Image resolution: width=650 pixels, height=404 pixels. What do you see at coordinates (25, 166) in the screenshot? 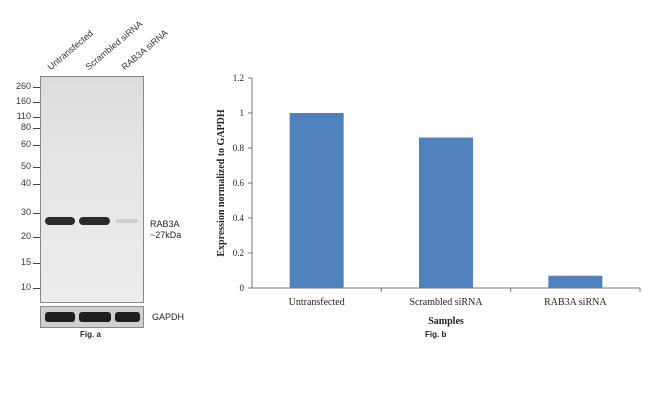
I see `marker-50: 50` at bounding box center [25, 166].